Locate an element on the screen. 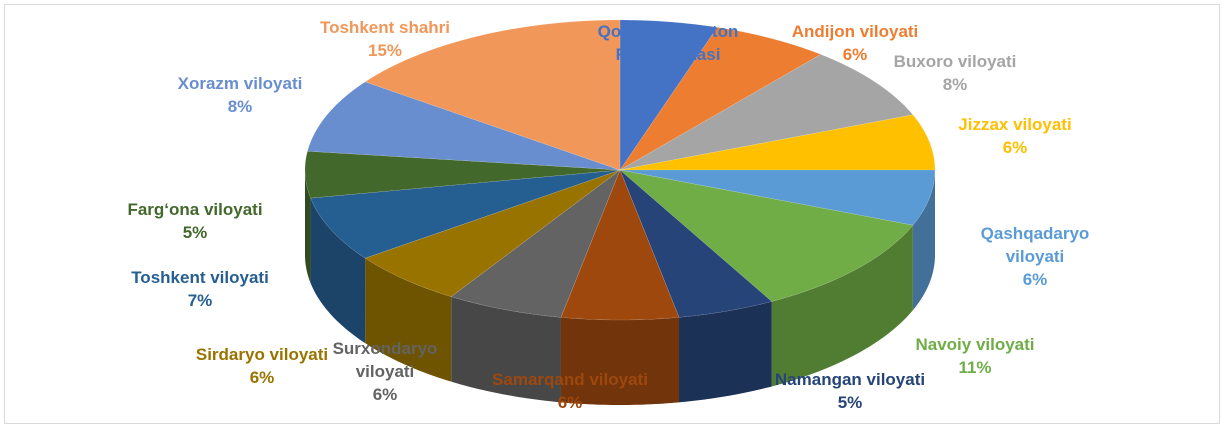 This screenshot has width=1226, height=428. category-name: Toshkent viloyati is located at coordinates (200, 277).